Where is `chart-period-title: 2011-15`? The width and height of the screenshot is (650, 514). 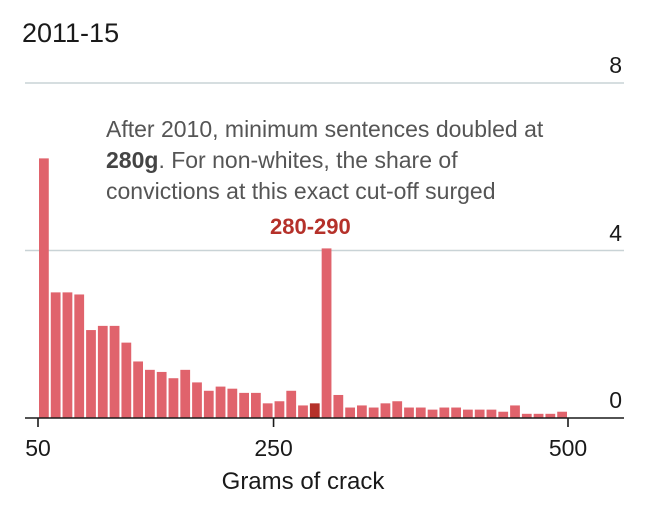 chart-period-title: 2011-15 is located at coordinates (71, 33).